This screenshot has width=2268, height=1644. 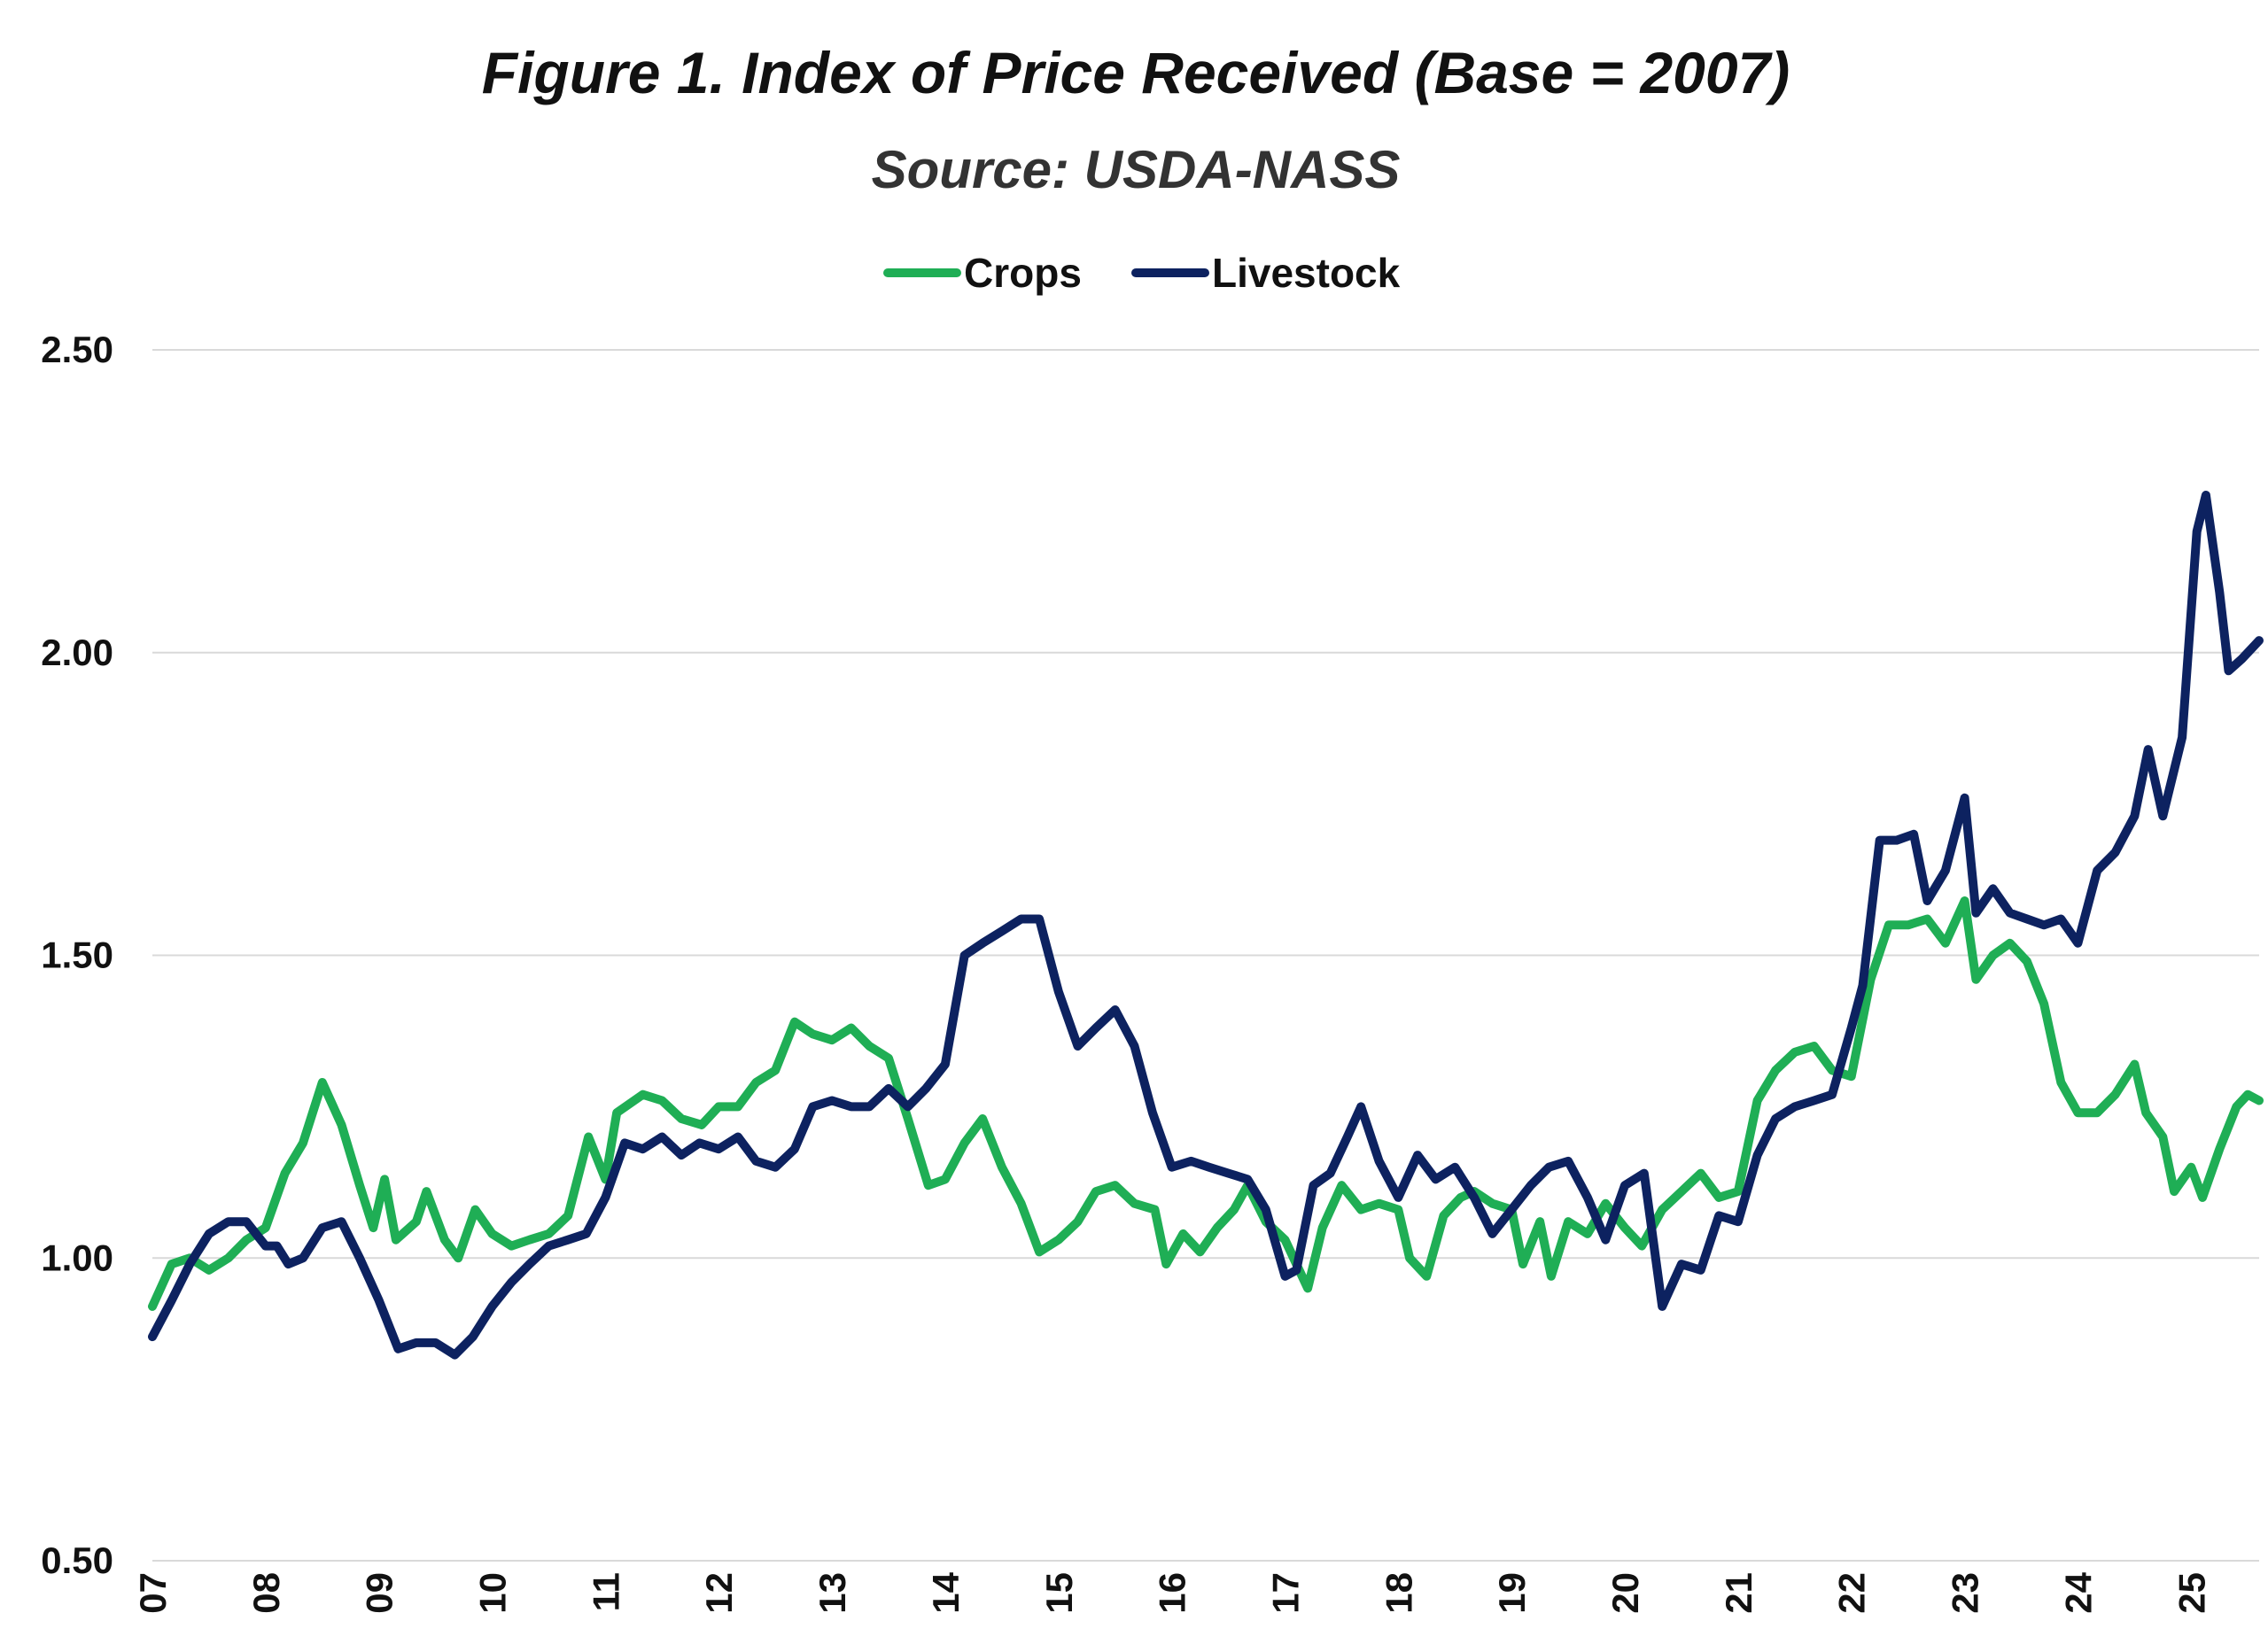 I want to click on x-tick-label: 23, so click(x=1965, y=1593).